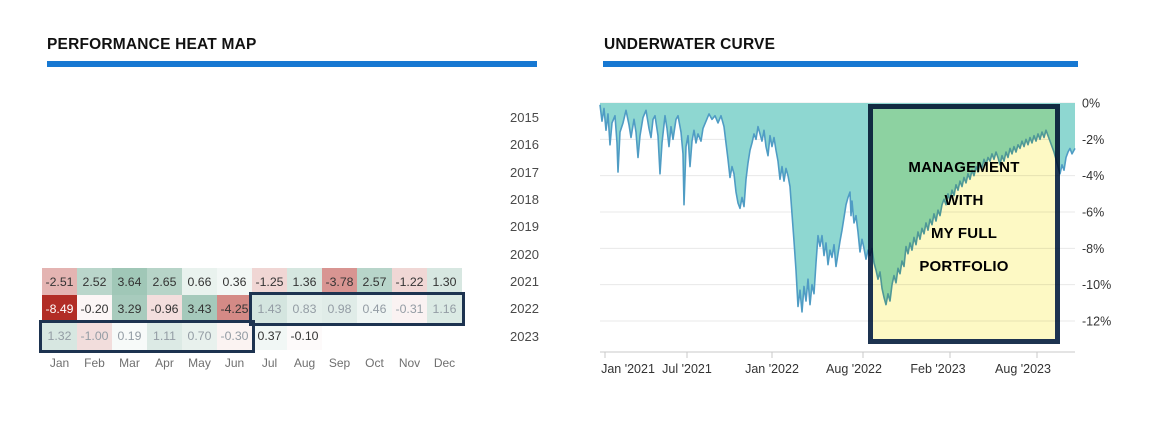  What do you see at coordinates (164, 363) in the screenshot?
I see `month-label: Apr` at bounding box center [164, 363].